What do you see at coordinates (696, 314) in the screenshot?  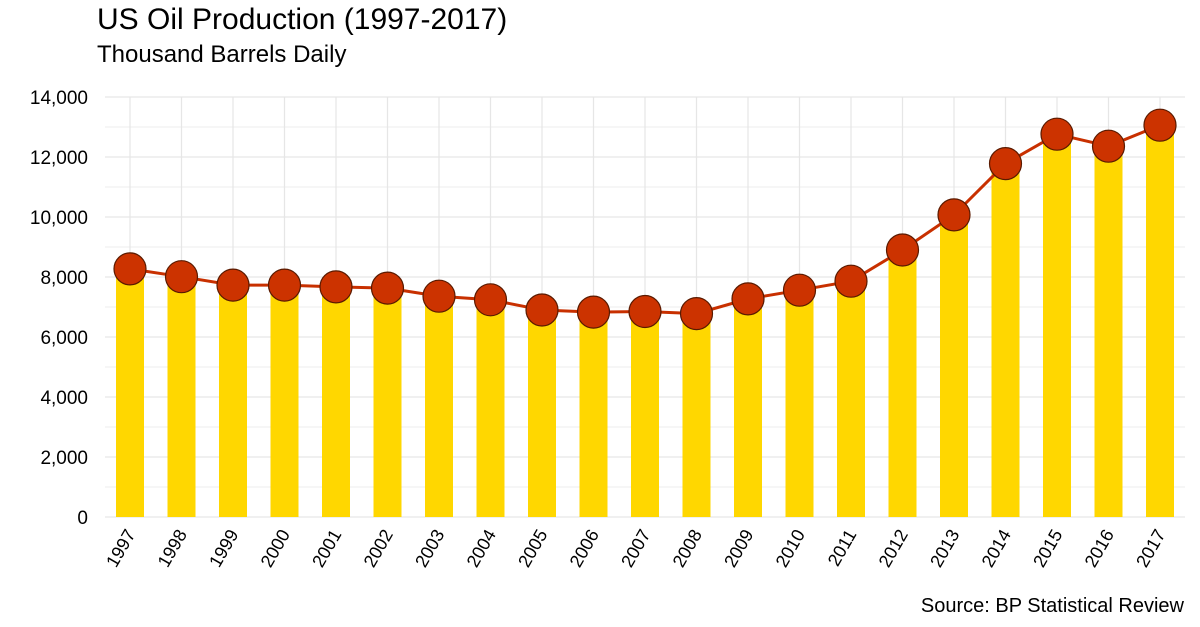 I see `marker-2008` at bounding box center [696, 314].